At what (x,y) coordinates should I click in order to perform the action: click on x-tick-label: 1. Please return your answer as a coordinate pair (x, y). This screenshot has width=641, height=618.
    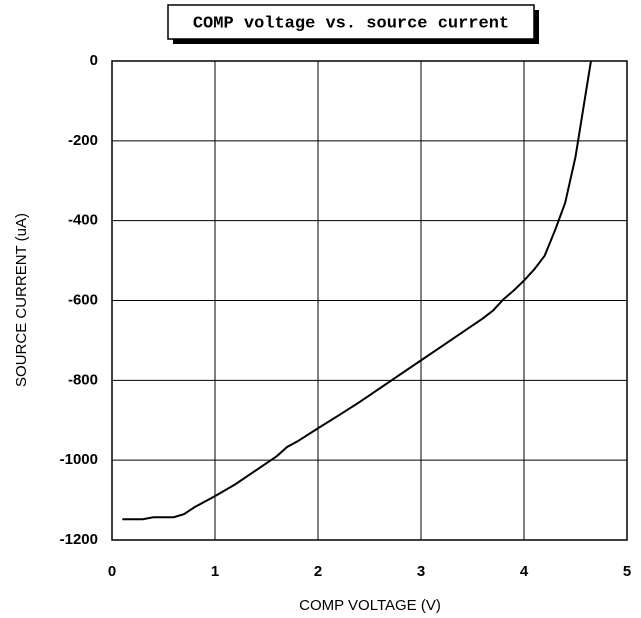
    Looking at the image, I should click on (215, 571).